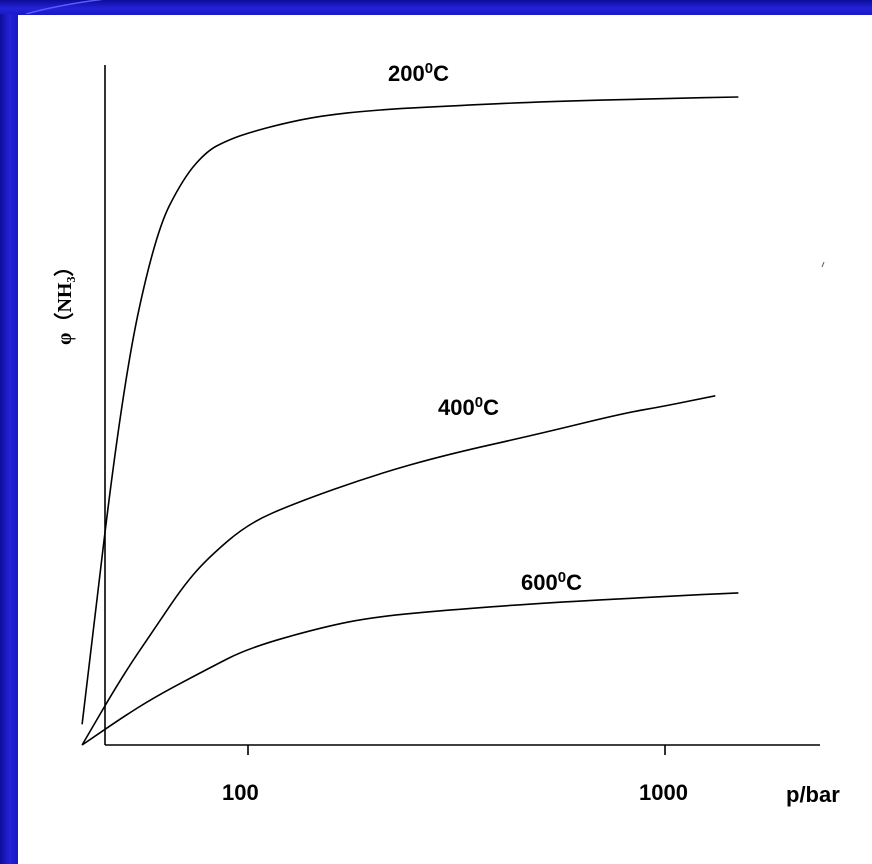  Describe the element at coordinates (64, 301) in the screenshot. I see `y-axis-label: φ（NH₃）` at that location.